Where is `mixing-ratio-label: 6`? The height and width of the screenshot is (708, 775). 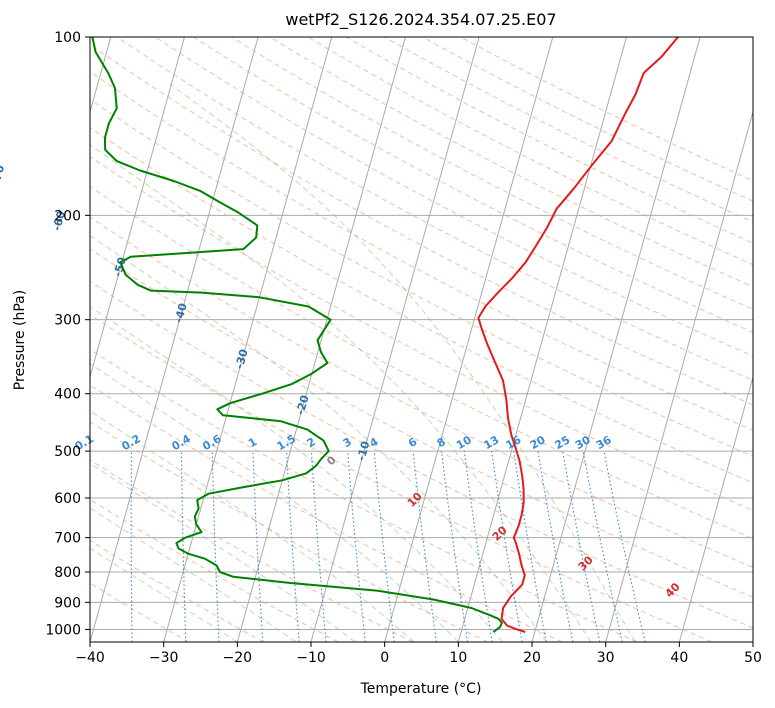
mixing-ratio-label: 6 is located at coordinates (412, 442).